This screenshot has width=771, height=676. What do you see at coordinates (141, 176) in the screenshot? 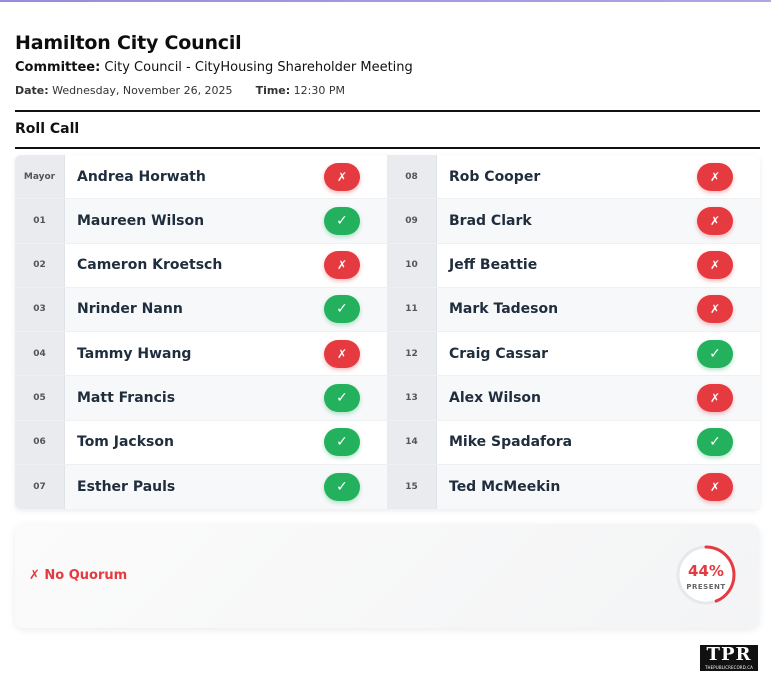
I see `member-name: Andrea Horwath` at bounding box center [141, 176].